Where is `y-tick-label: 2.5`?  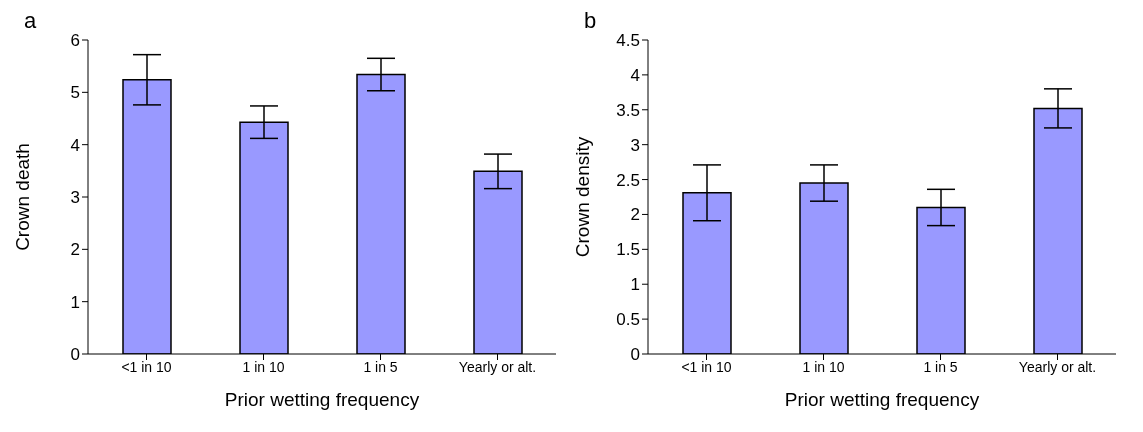 y-tick-label: 2.5 is located at coordinates (628, 180).